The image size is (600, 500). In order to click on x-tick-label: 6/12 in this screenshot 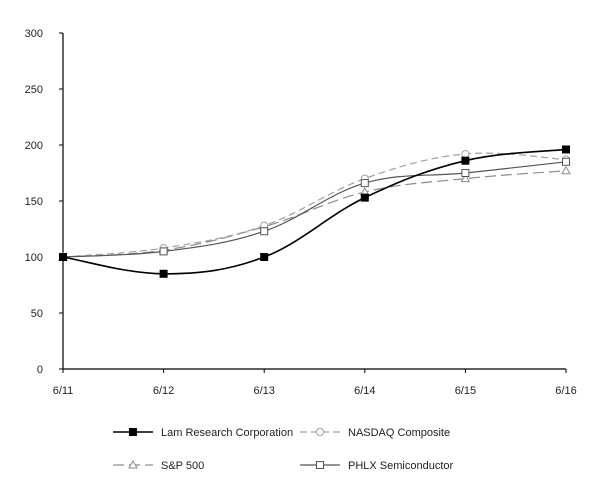, I will do `click(163, 391)`.